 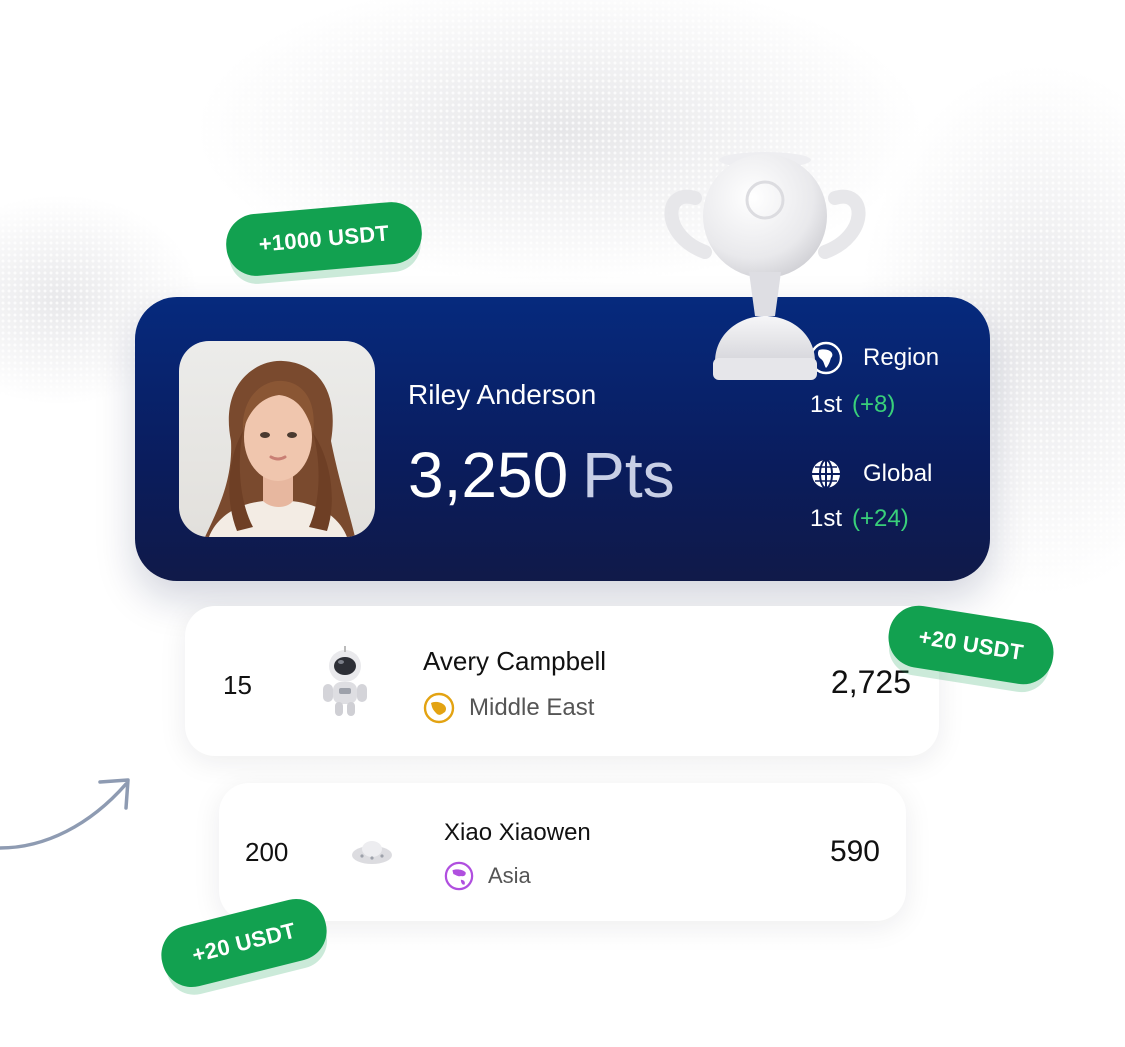 I want to click on user-points: 3,250 Pts, so click(x=541, y=475).